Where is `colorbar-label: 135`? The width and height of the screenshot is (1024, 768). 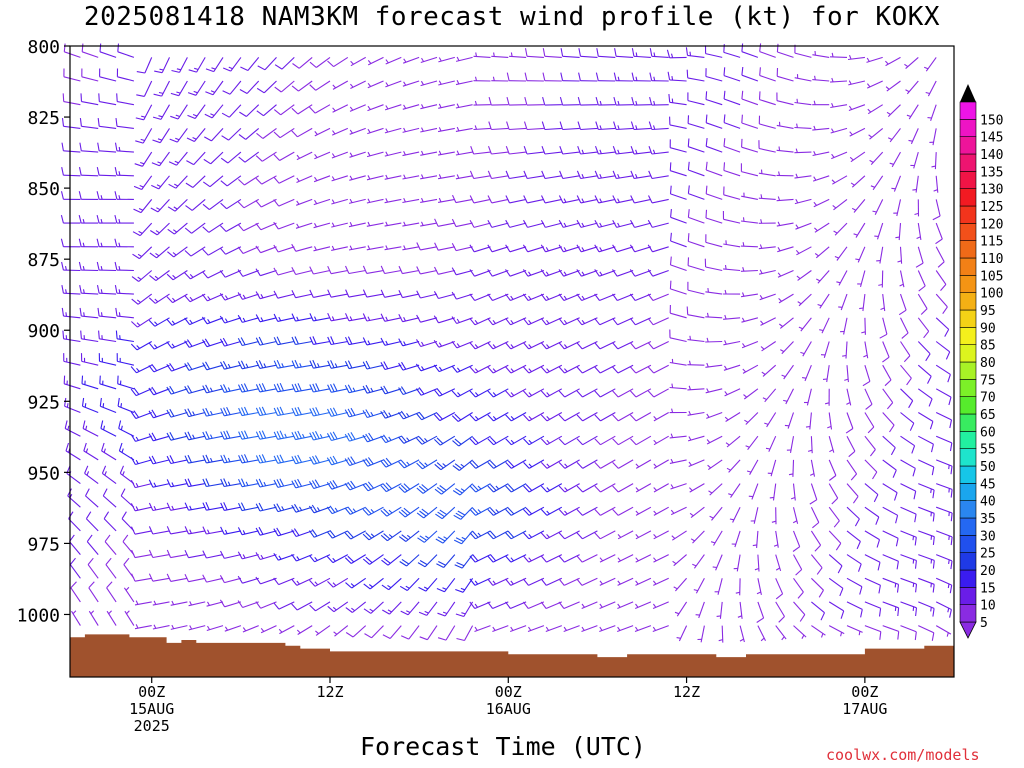
colorbar-label: 135 is located at coordinates (991, 172).